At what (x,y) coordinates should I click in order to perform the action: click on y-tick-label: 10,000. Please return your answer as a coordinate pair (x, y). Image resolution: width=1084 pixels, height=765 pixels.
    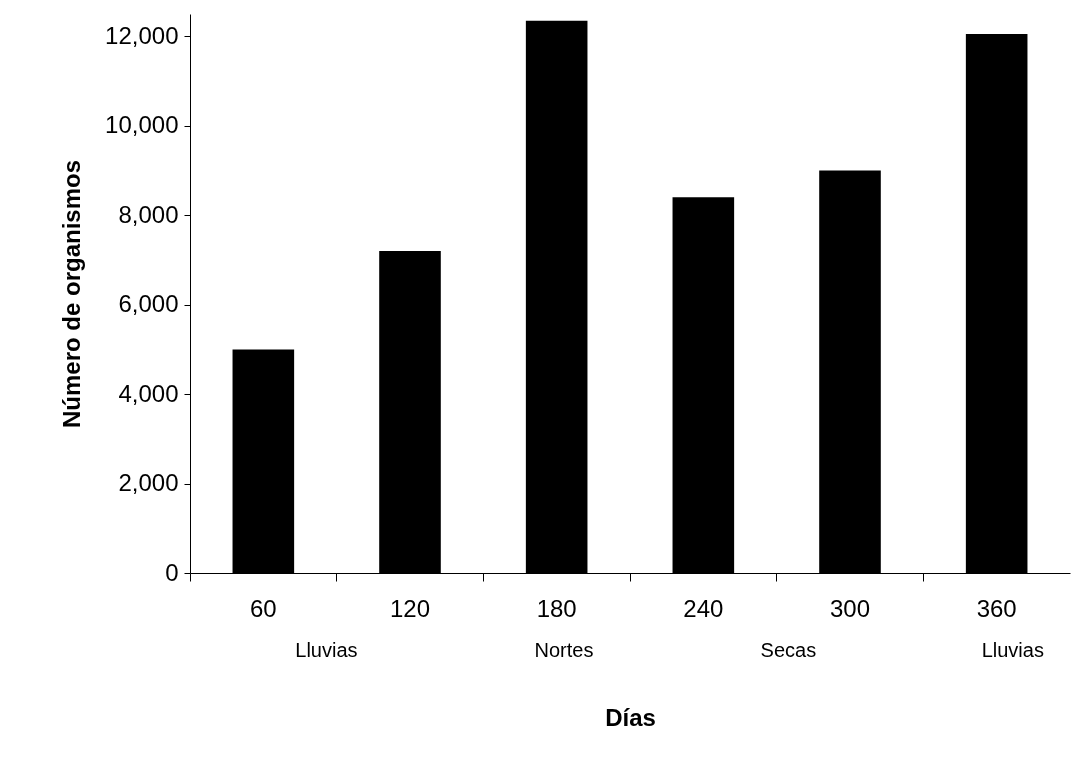
    Looking at the image, I should click on (142, 125).